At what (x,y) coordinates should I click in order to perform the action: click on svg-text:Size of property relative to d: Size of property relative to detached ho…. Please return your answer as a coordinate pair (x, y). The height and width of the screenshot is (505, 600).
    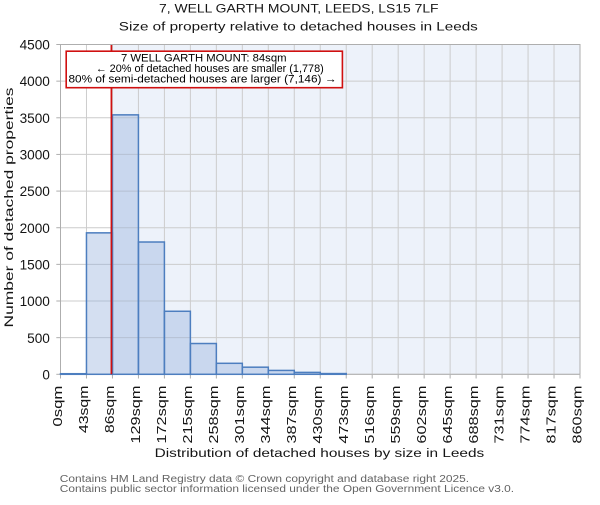
    Looking at the image, I should click on (298, 26).